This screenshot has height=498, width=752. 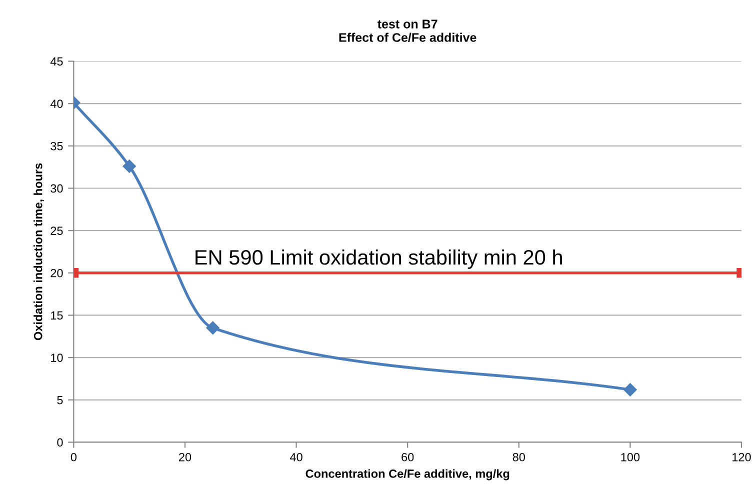 What do you see at coordinates (56, 188) in the screenshot?
I see `y-tick-label: 30` at bounding box center [56, 188].